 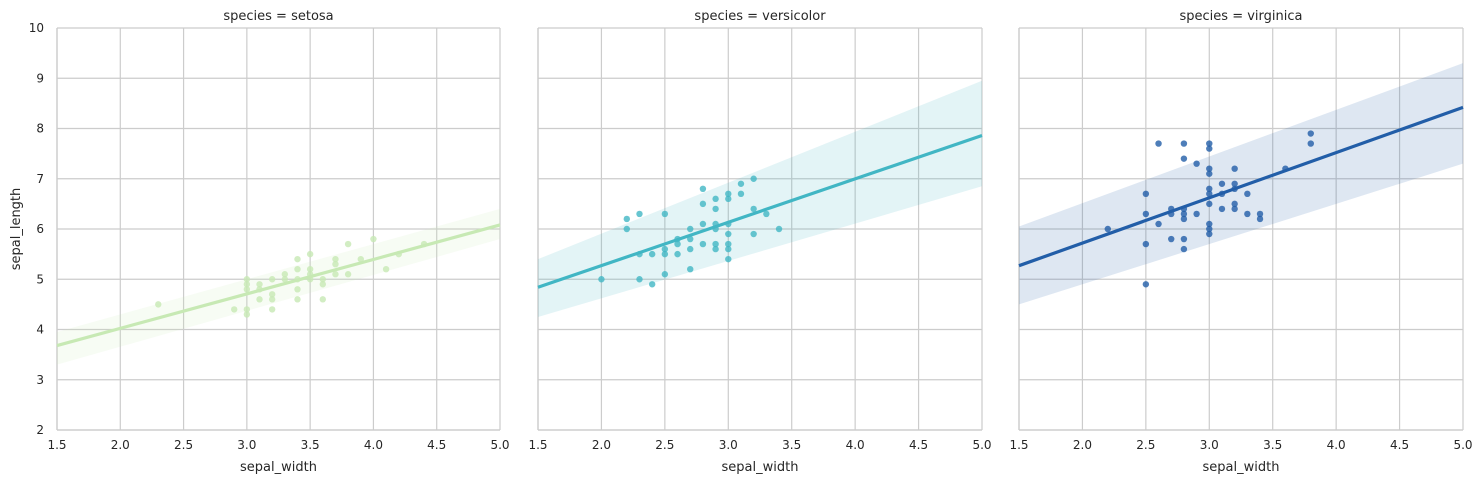 What do you see at coordinates (40, 330) in the screenshot?
I see `y-tick-label: 4` at bounding box center [40, 330].